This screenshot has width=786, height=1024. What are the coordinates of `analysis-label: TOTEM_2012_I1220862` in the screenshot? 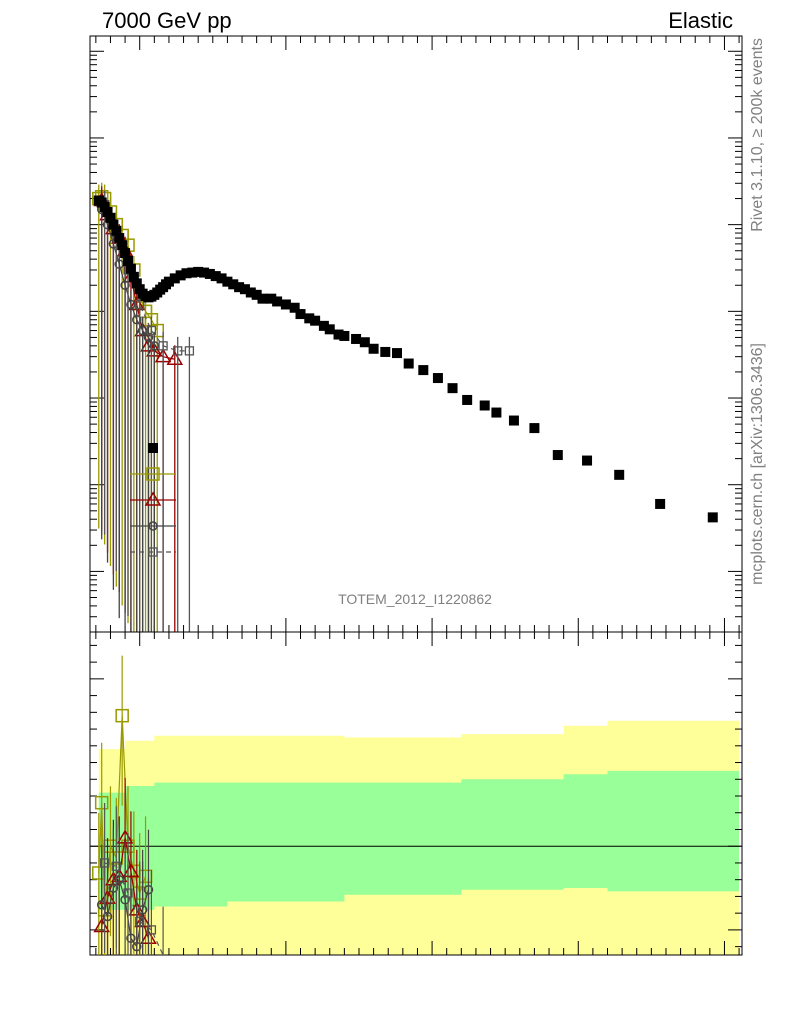 It's located at (415, 599).